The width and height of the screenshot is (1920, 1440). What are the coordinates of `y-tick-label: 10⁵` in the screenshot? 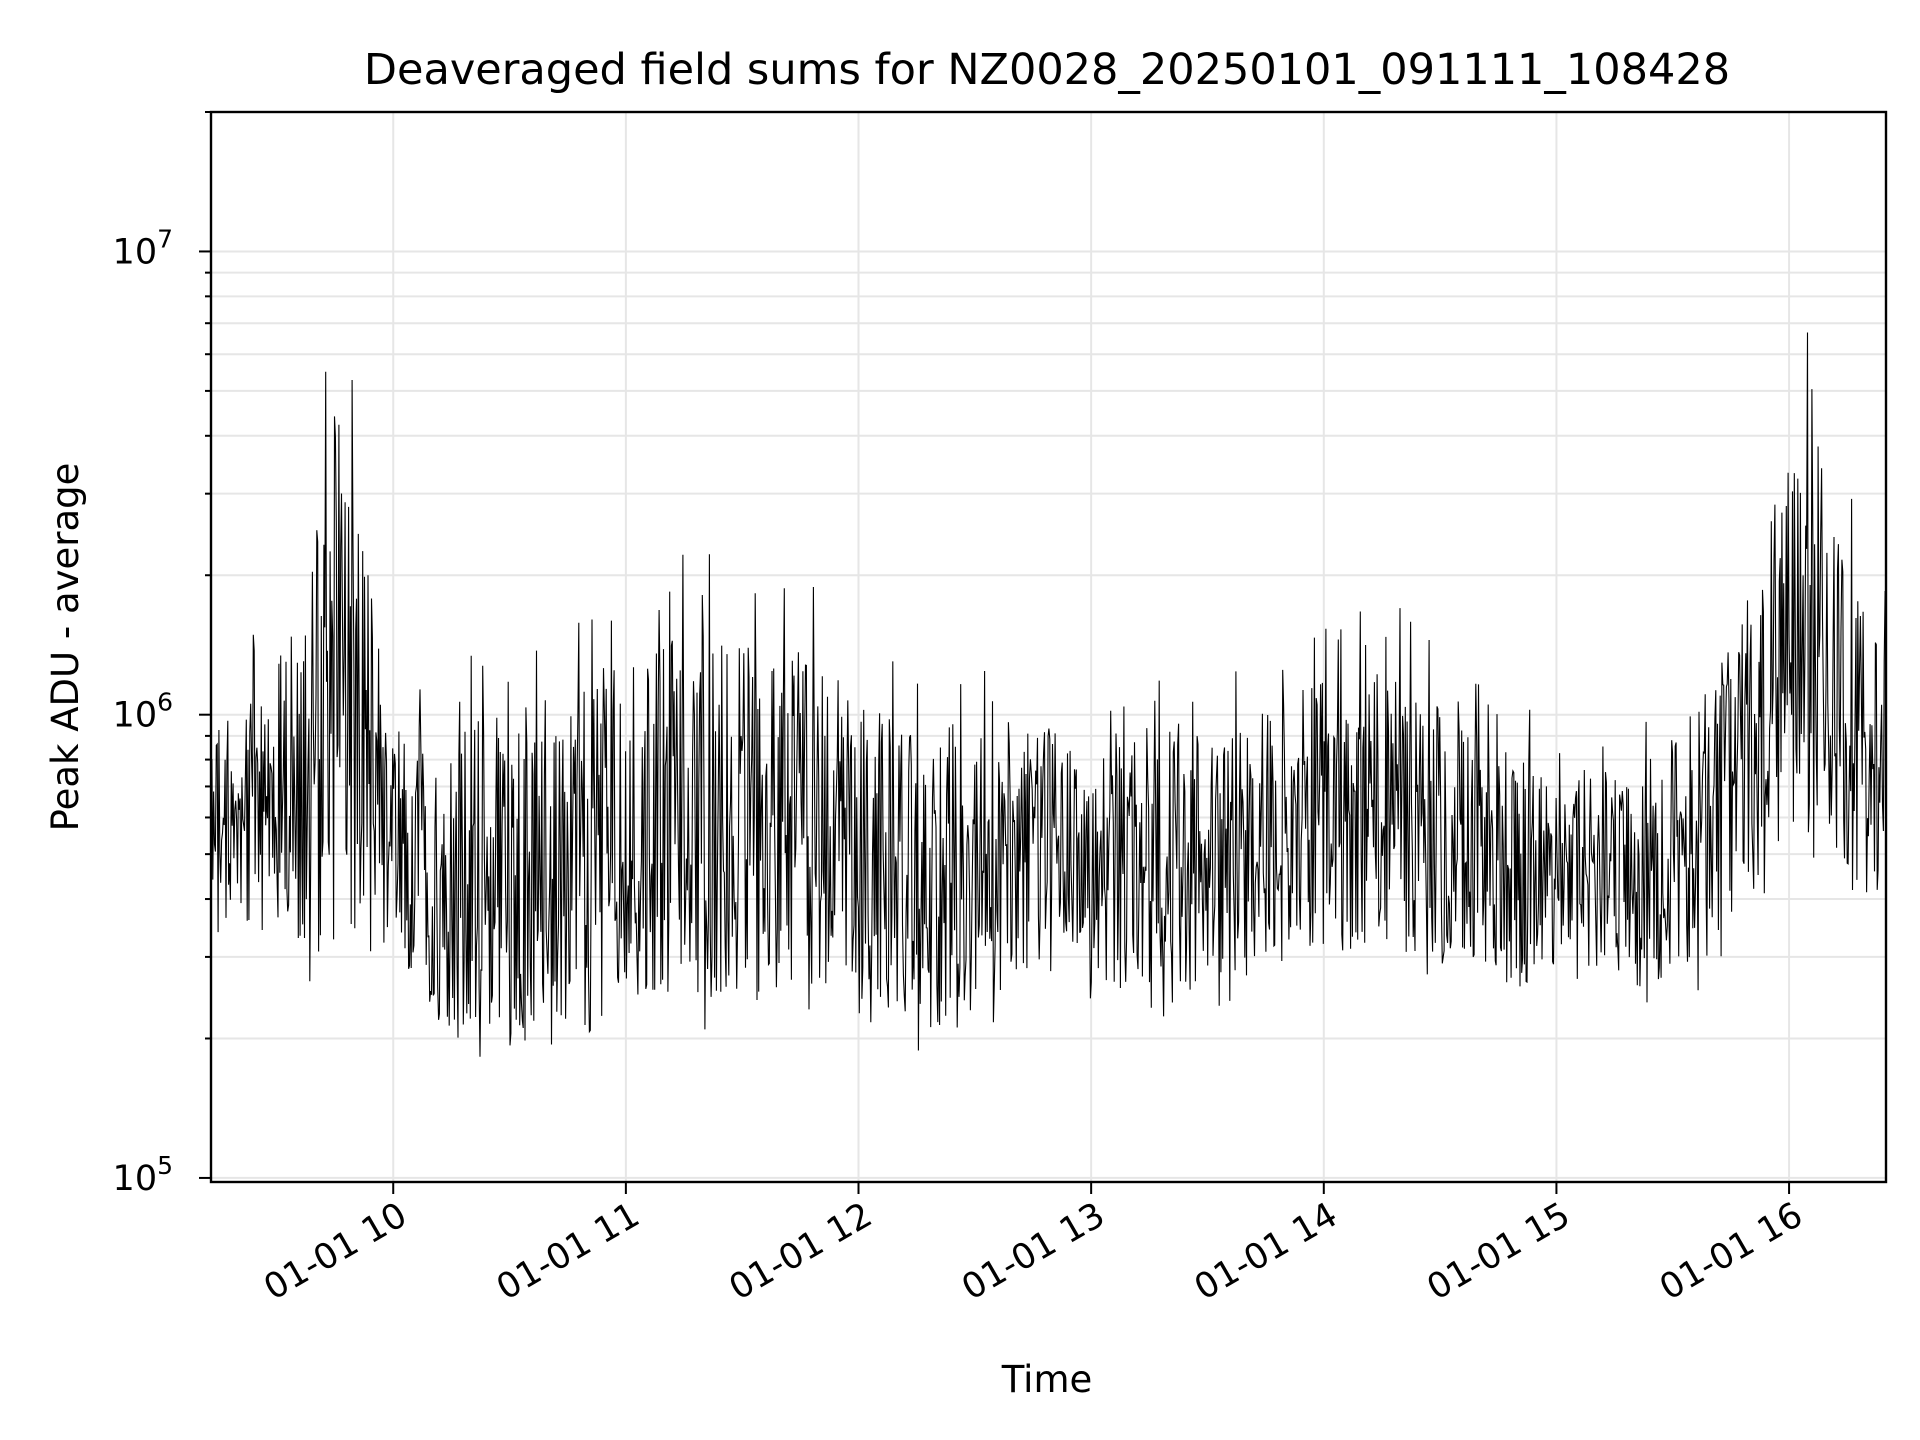 It's located at (143, 1175).